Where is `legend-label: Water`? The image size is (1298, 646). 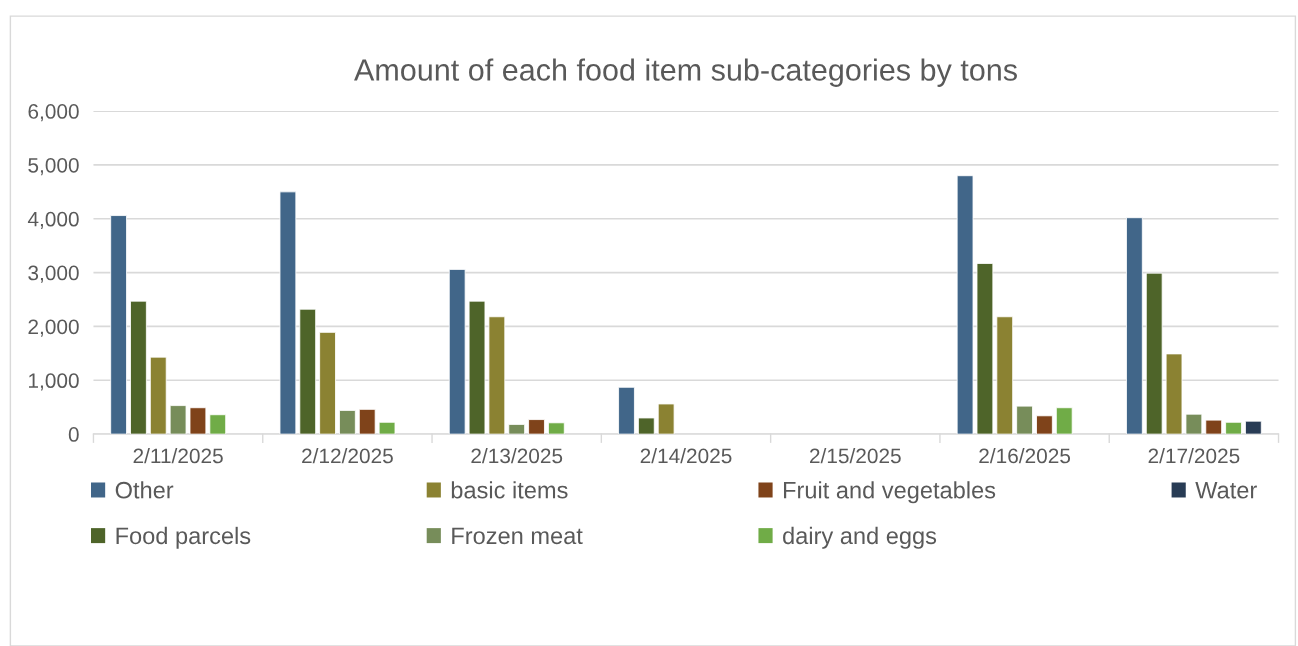
legend-label: Water is located at coordinates (1226, 490).